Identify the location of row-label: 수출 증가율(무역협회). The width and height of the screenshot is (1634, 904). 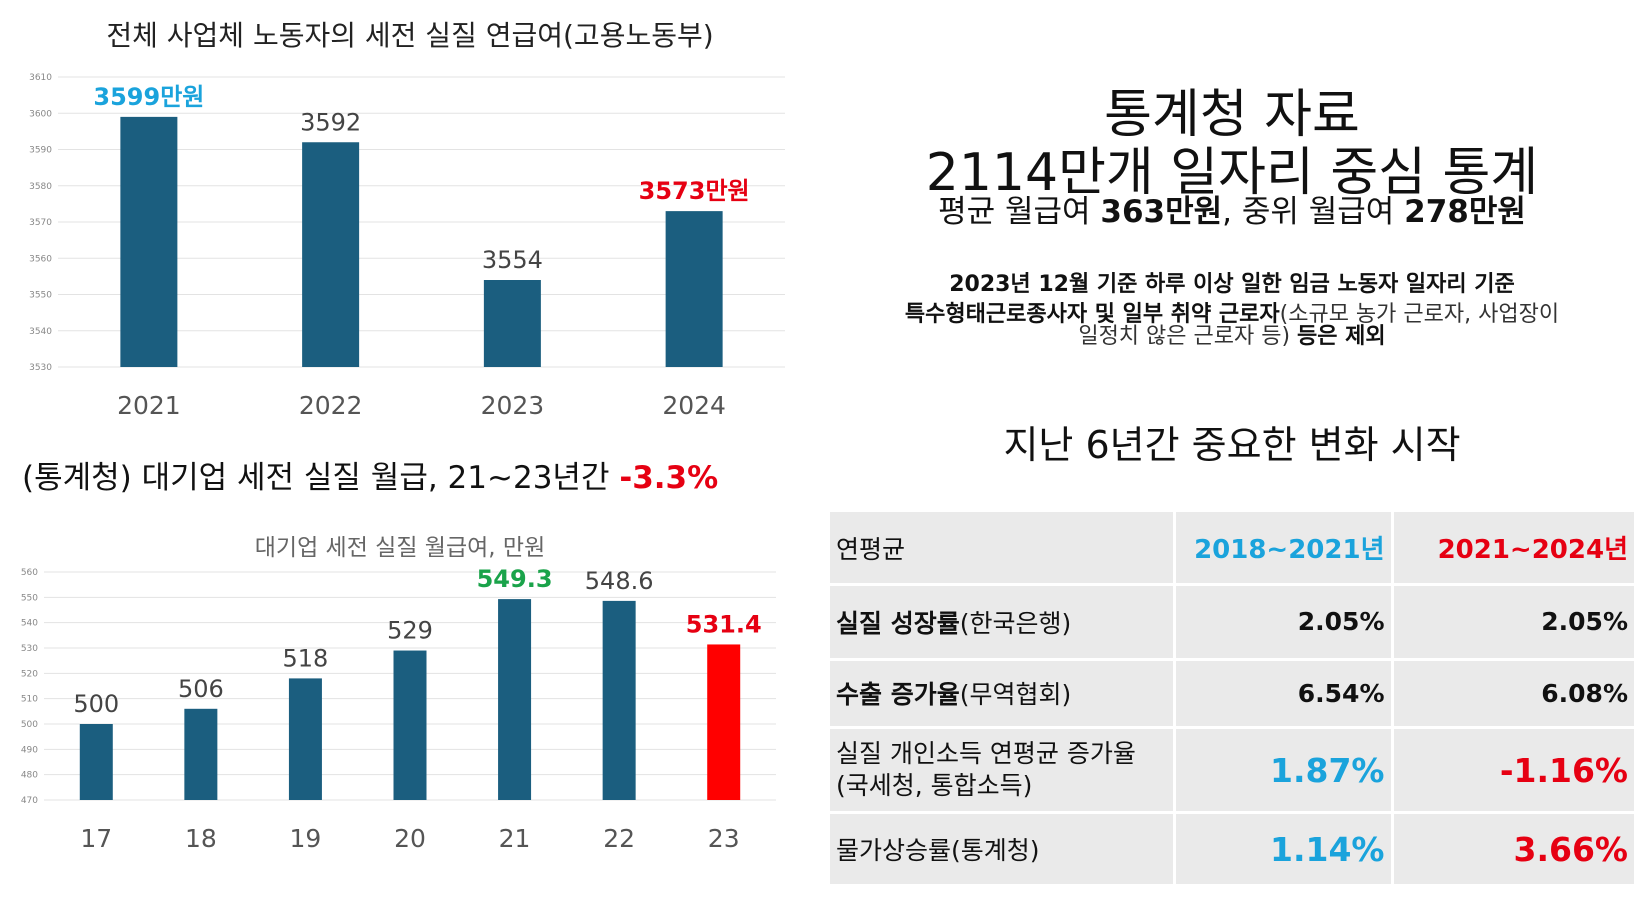
(1003, 694).